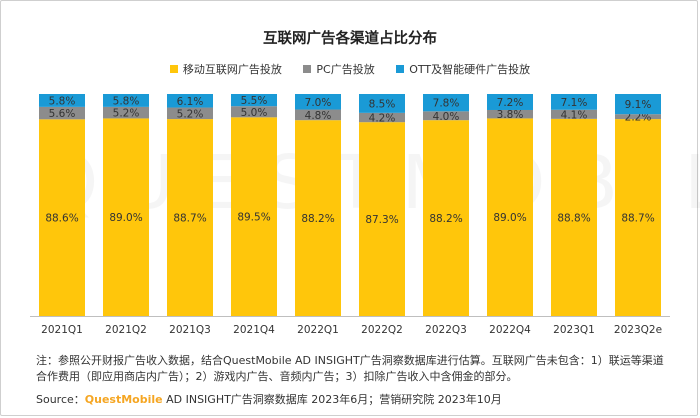 The width and height of the screenshot is (700, 418). I want to click on data-label-pc: 4.8%, so click(318, 116).